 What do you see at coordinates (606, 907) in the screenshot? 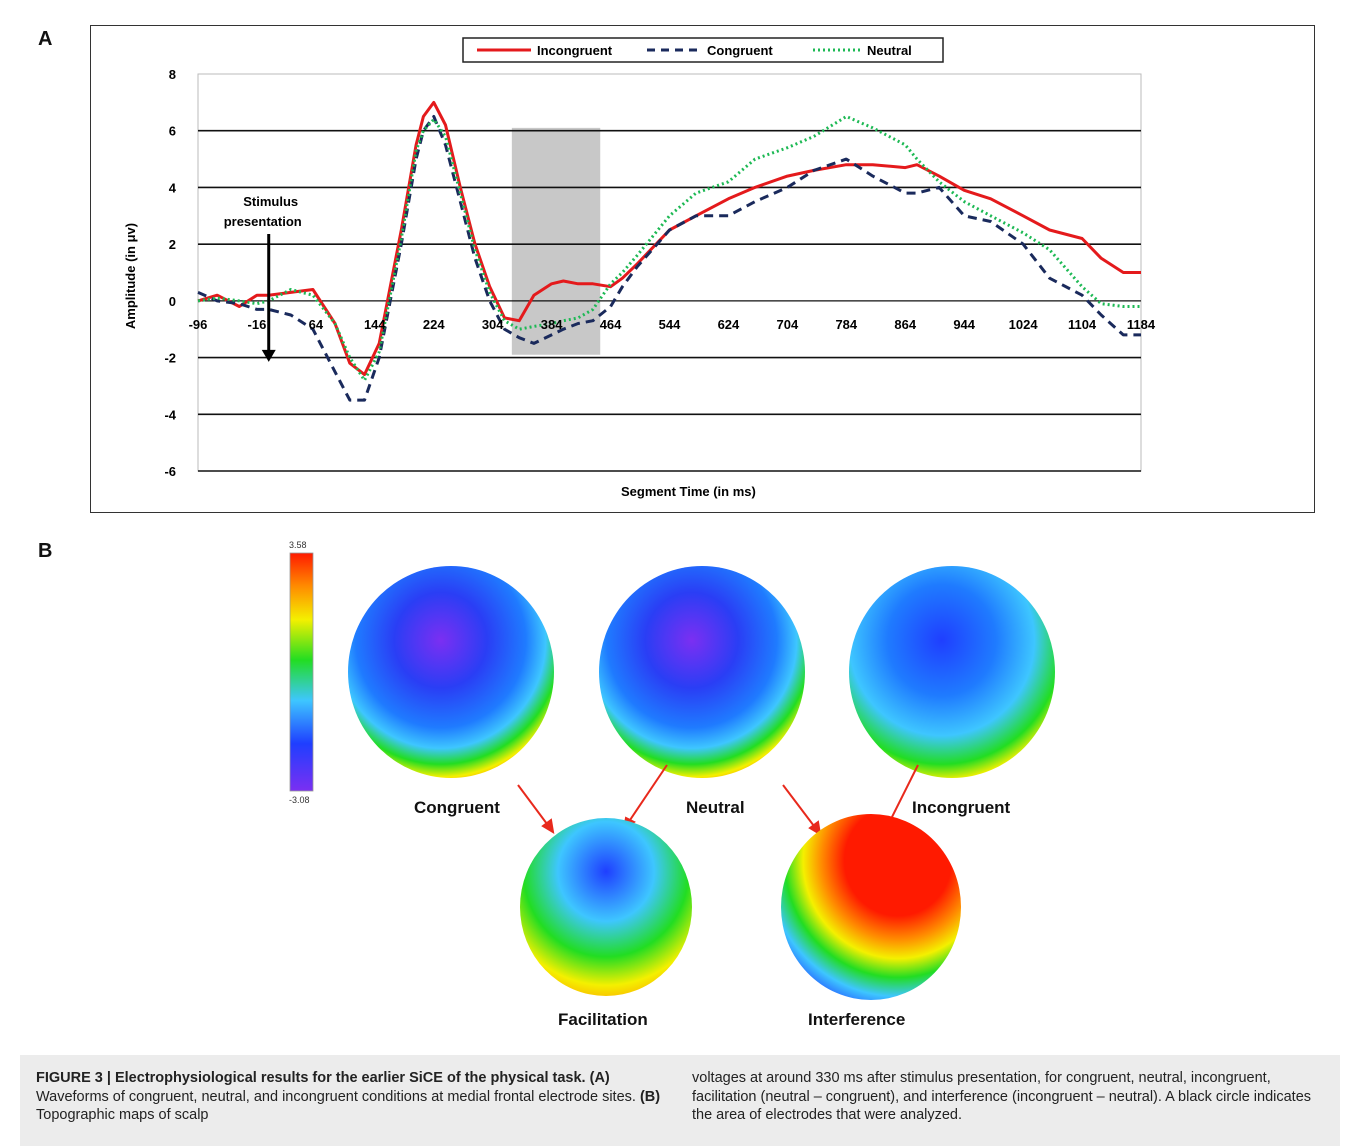
I see `topomap-facilitation` at bounding box center [606, 907].